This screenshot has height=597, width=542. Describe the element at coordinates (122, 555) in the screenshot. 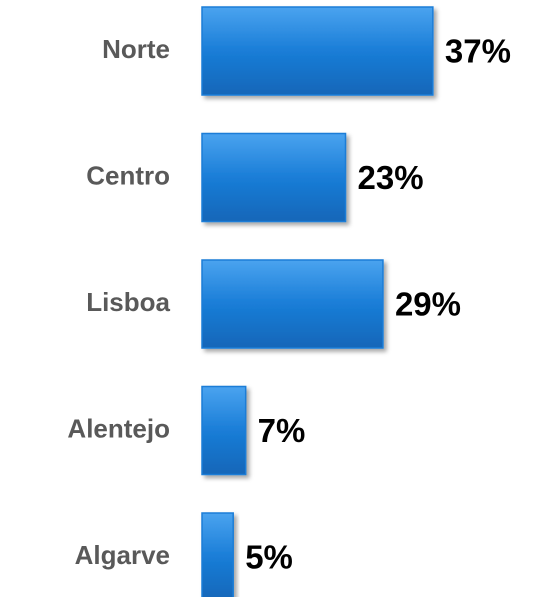

I see `category-label: Algarve` at that location.